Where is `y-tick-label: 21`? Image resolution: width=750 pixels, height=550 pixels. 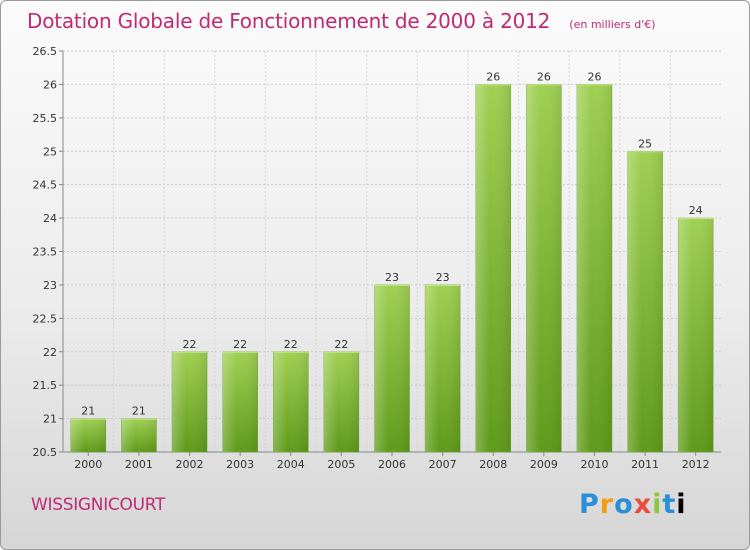 y-tick-label: 21 is located at coordinates (50, 419).